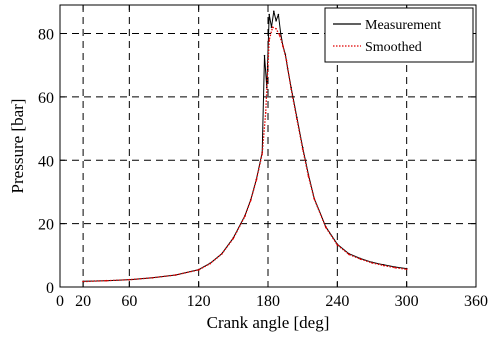 Image resolution: width=494 pixels, height=340 pixels. I want to click on y-tick-label: 0, so click(50, 288).